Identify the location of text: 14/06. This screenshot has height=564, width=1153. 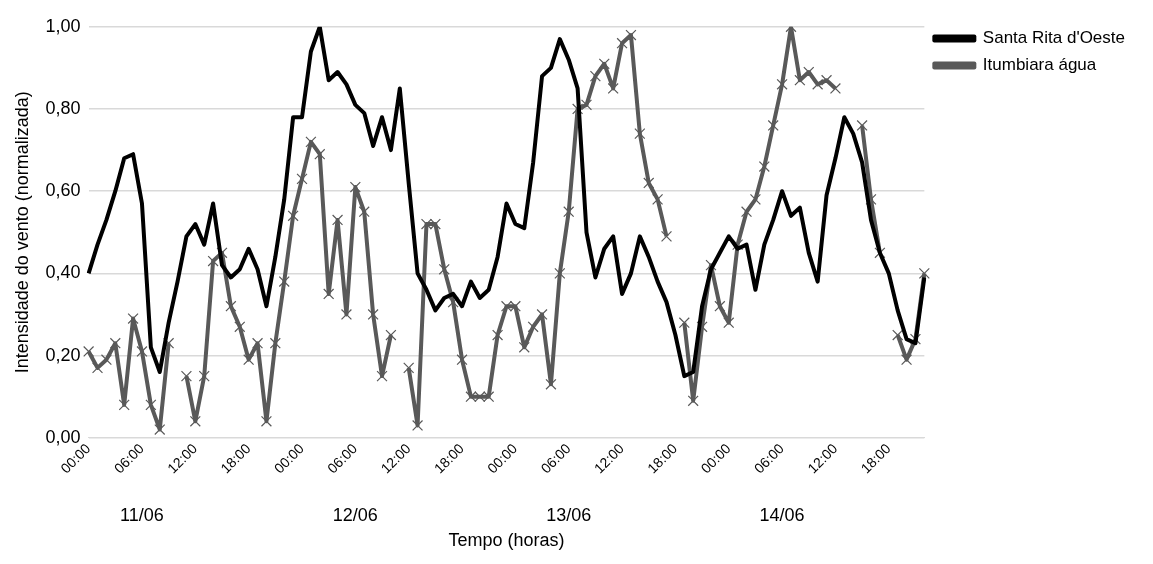
(782, 514).